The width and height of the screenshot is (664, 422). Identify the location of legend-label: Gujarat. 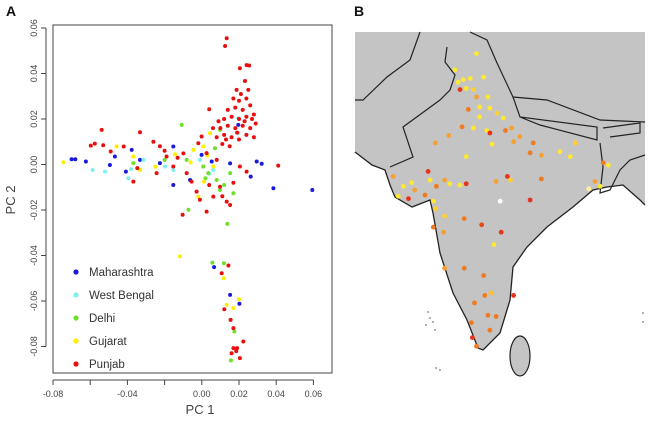
(108, 342).